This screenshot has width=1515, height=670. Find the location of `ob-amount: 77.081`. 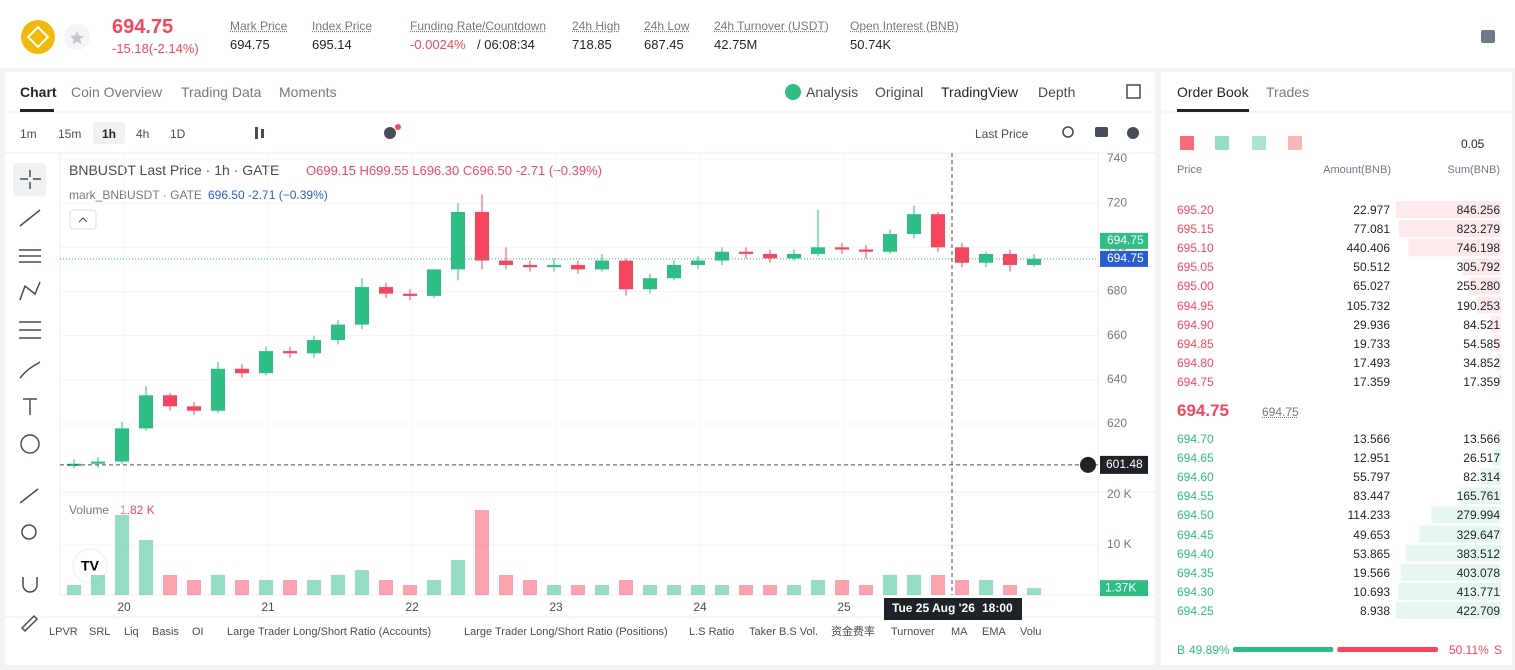

ob-amount: 77.081 is located at coordinates (1371, 229).